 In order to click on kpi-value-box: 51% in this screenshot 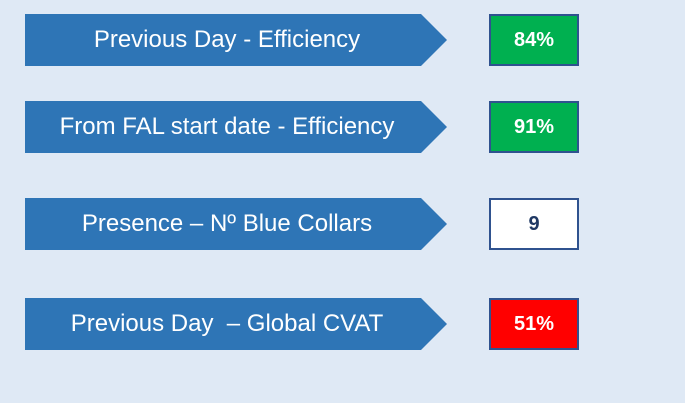, I will do `click(534, 324)`.